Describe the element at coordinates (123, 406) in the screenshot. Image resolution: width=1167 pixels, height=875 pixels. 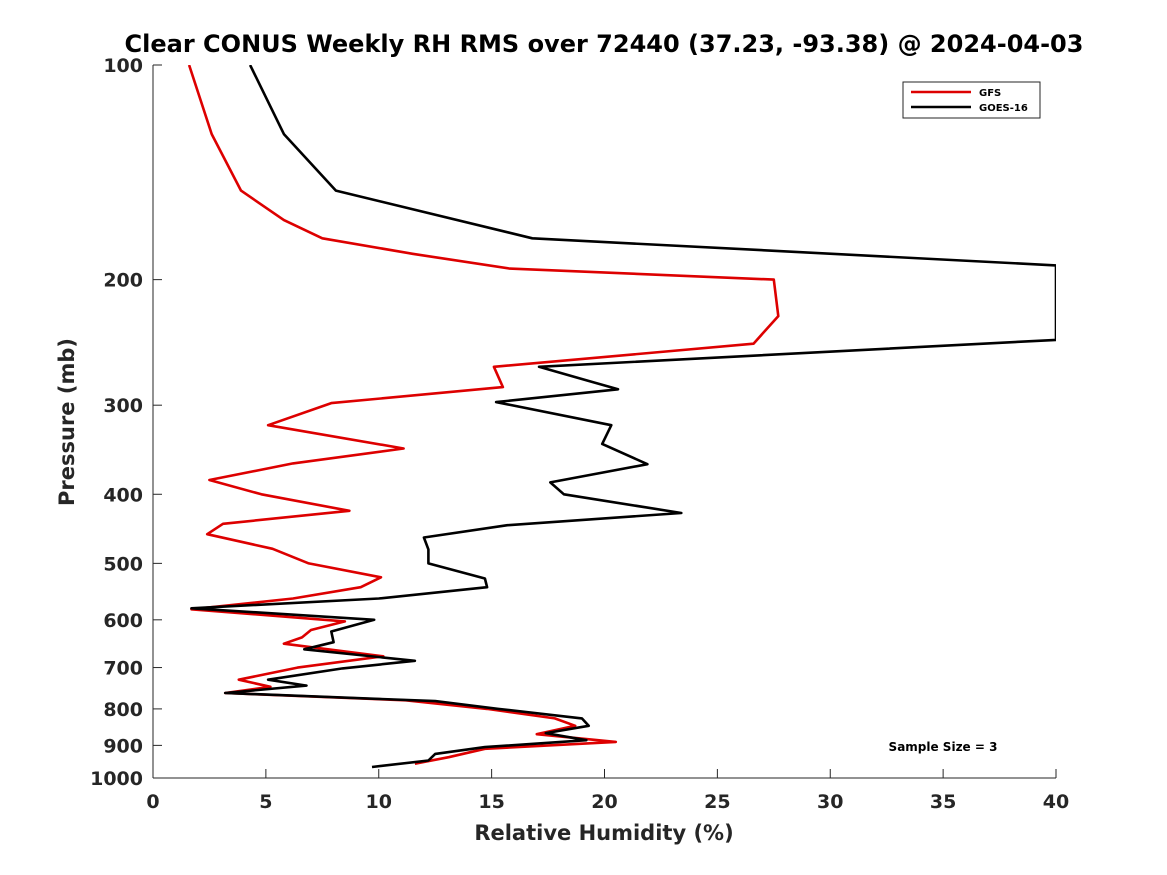
I see `y-tick-label: 300` at that location.